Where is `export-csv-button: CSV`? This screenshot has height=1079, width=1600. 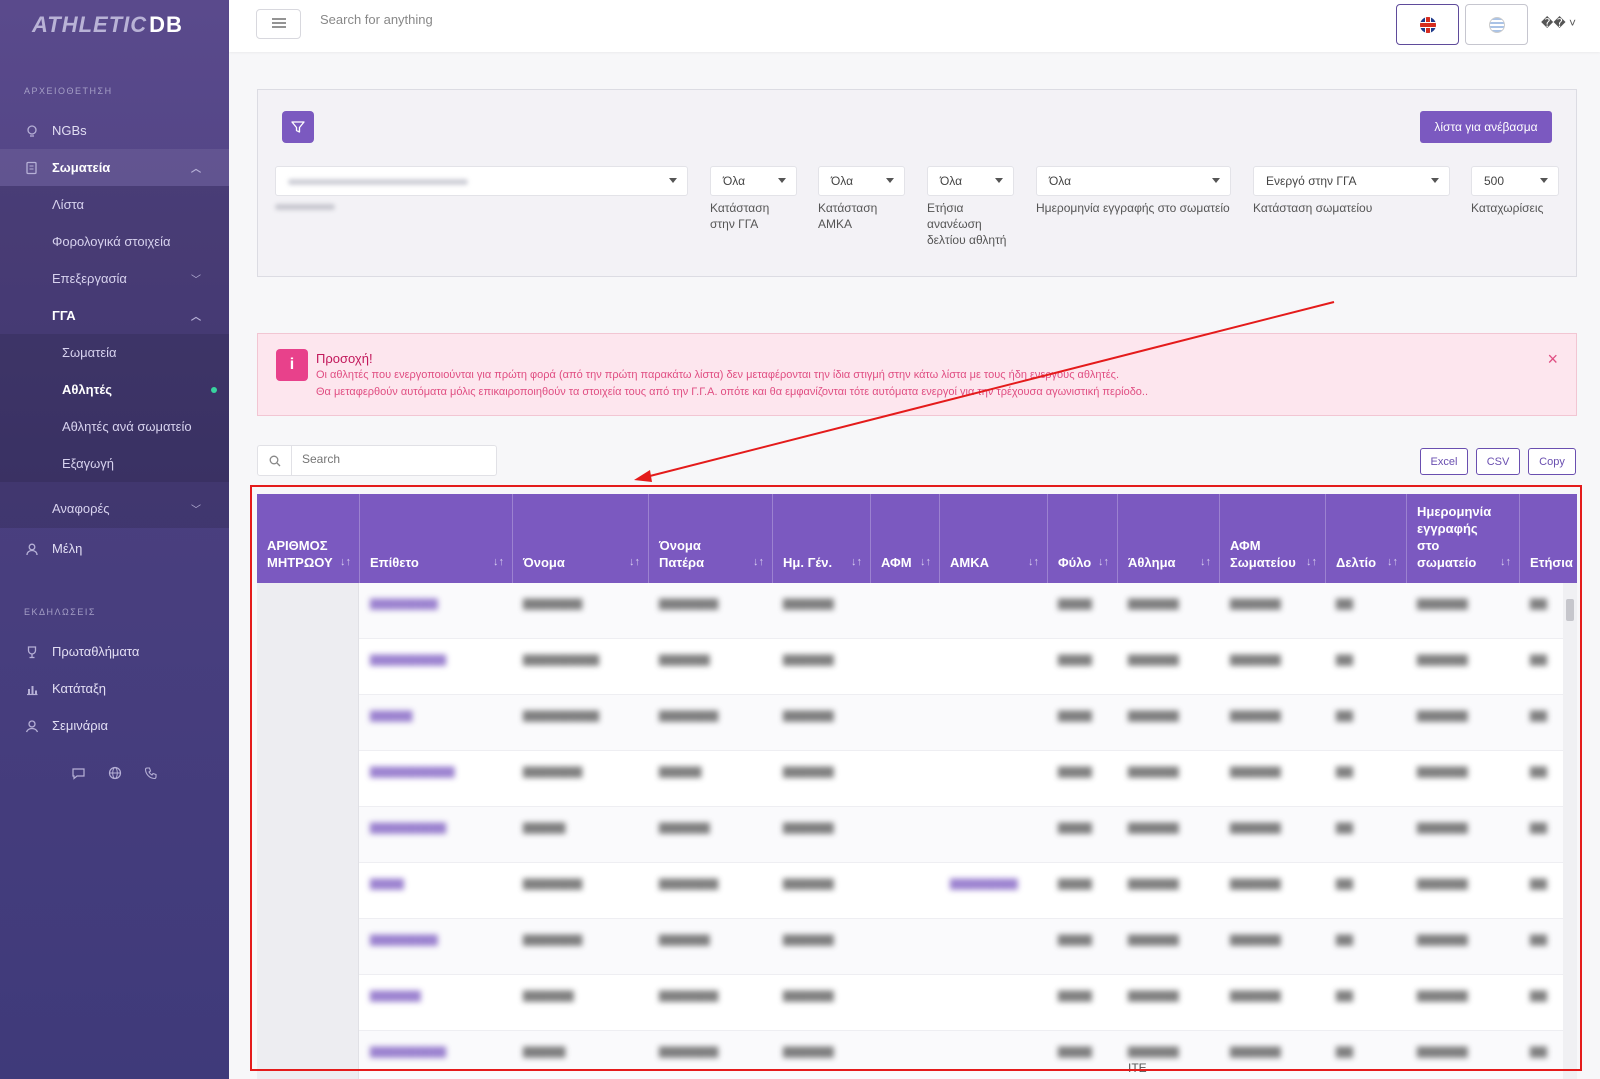 export-csv-button: CSV is located at coordinates (1498, 461).